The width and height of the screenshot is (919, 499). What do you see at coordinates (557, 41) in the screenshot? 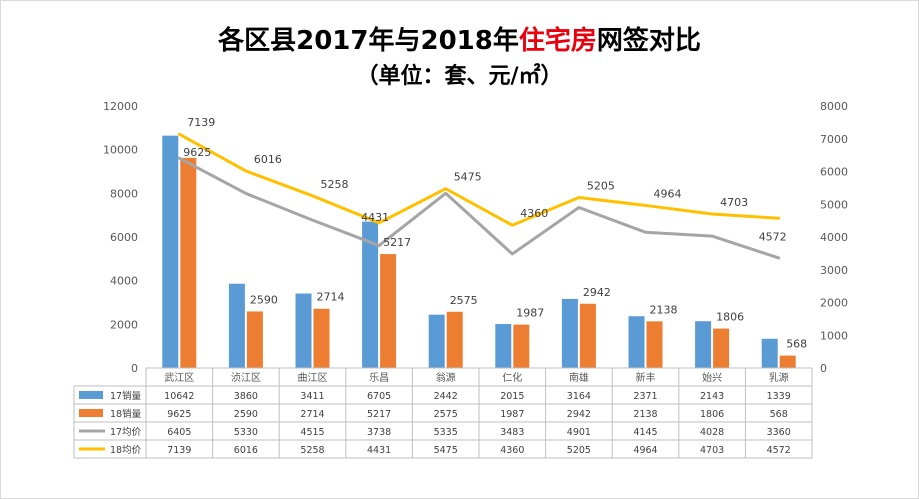
I see `title-highlight: 住宅房` at bounding box center [557, 41].